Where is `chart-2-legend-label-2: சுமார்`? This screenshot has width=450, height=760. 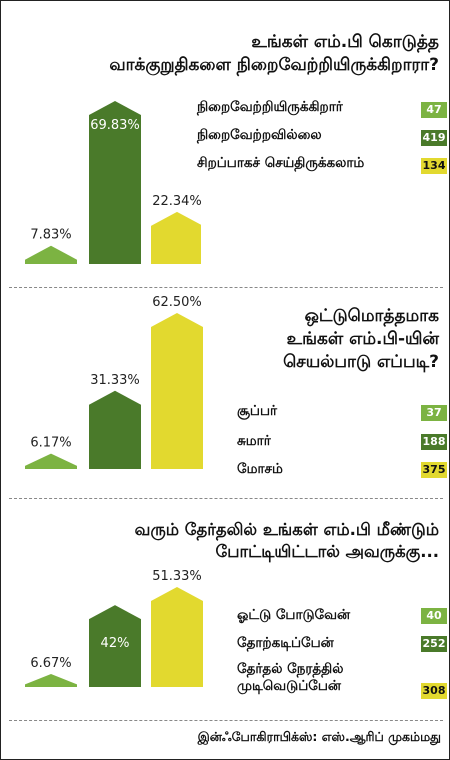 chart-2-legend-label-2: சுமார் is located at coordinates (254, 441).